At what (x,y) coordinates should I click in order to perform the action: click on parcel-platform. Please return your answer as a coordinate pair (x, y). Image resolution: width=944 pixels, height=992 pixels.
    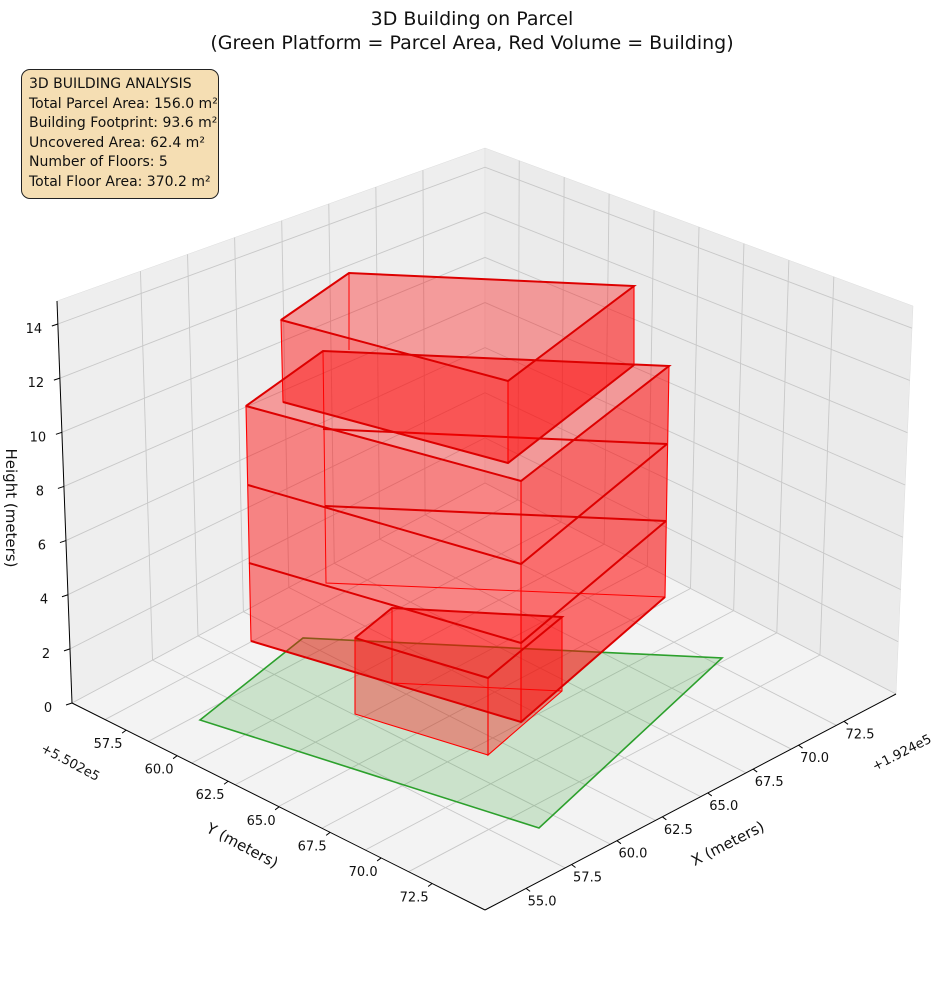
    Looking at the image, I should click on (461, 733).